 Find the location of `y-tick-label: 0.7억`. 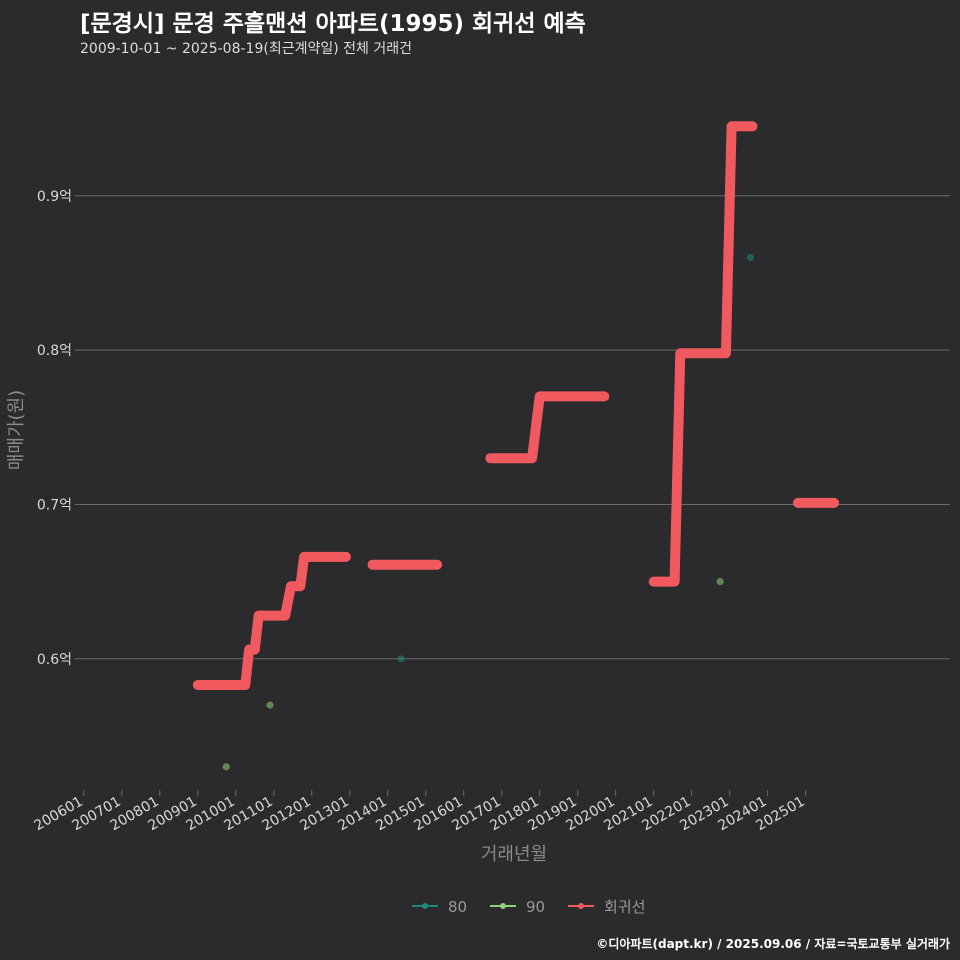

y-tick-label: 0.7억 is located at coordinates (54, 505).